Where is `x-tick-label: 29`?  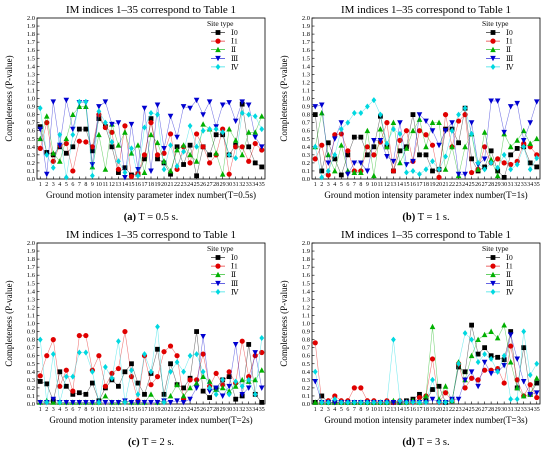 x-tick-label: 29 is located at coordinates (498, 410).